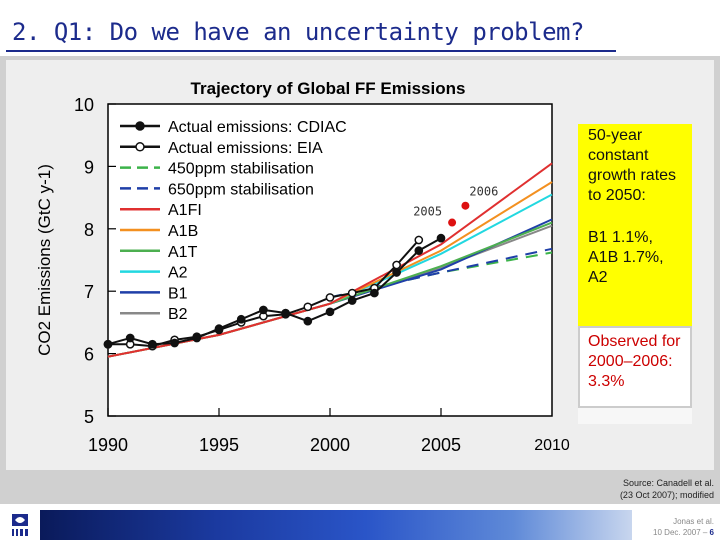 This screenshot has width=720, height=544. Describe the element at coordinates (330, 445) in the screenshot. I see `x-tick-label: 2000` at that location.